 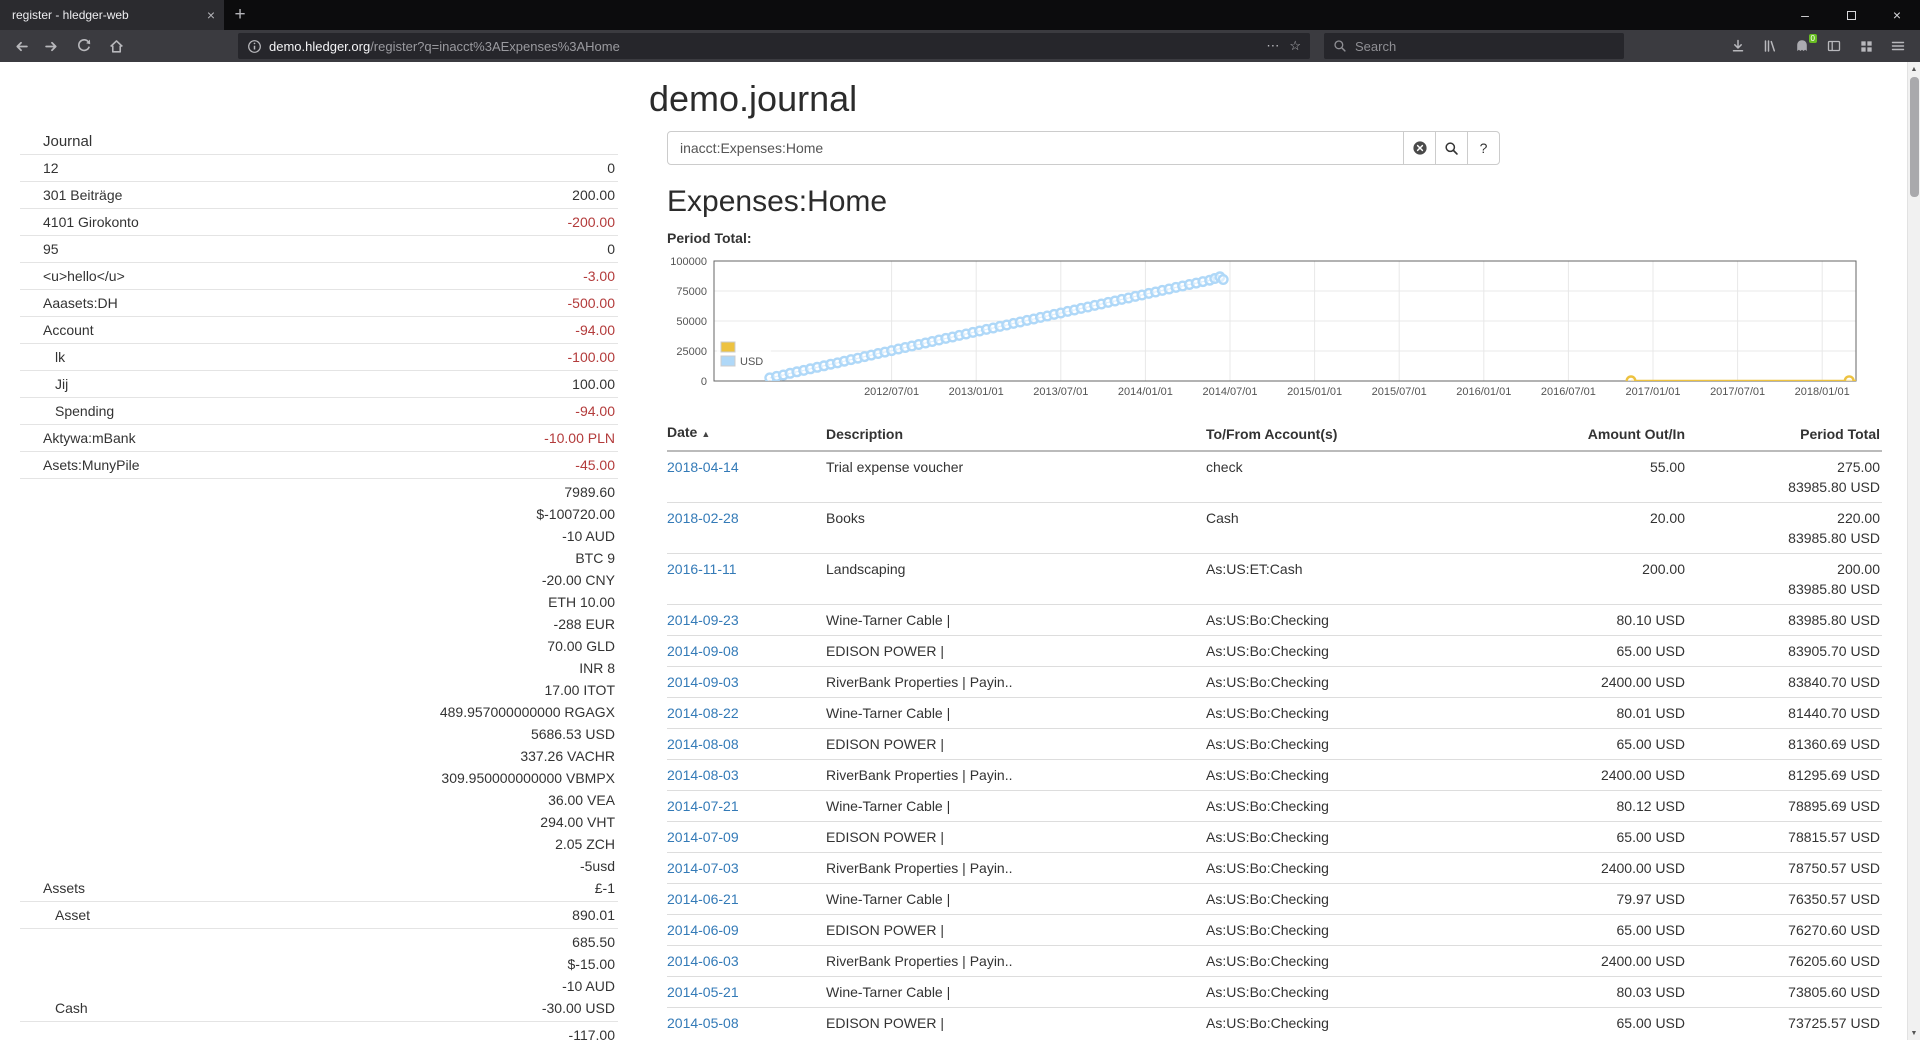 What do you see at coordinates (1035, 148) in the screenshot?
I see `query-input` at bounding box center [1035, 148].